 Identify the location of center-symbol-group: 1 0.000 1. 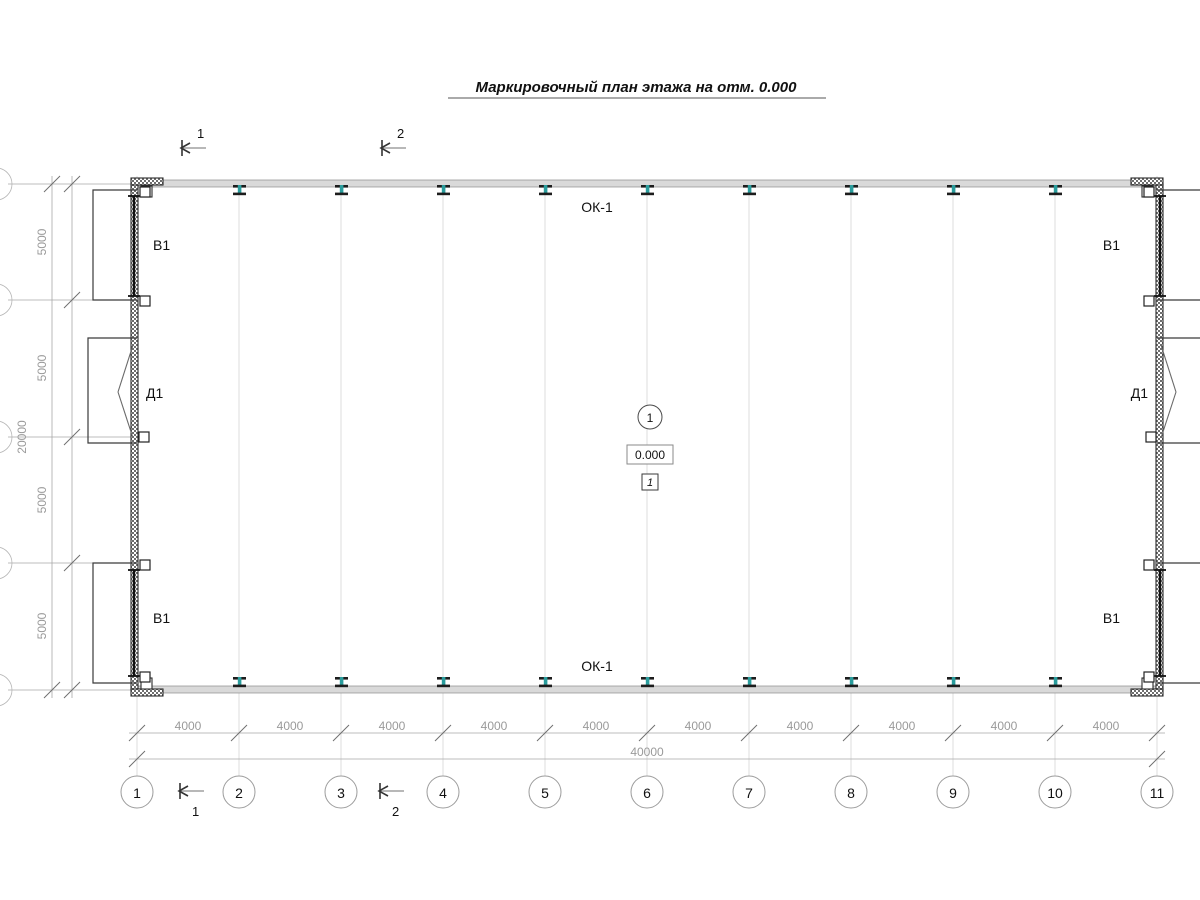
(650, 447).